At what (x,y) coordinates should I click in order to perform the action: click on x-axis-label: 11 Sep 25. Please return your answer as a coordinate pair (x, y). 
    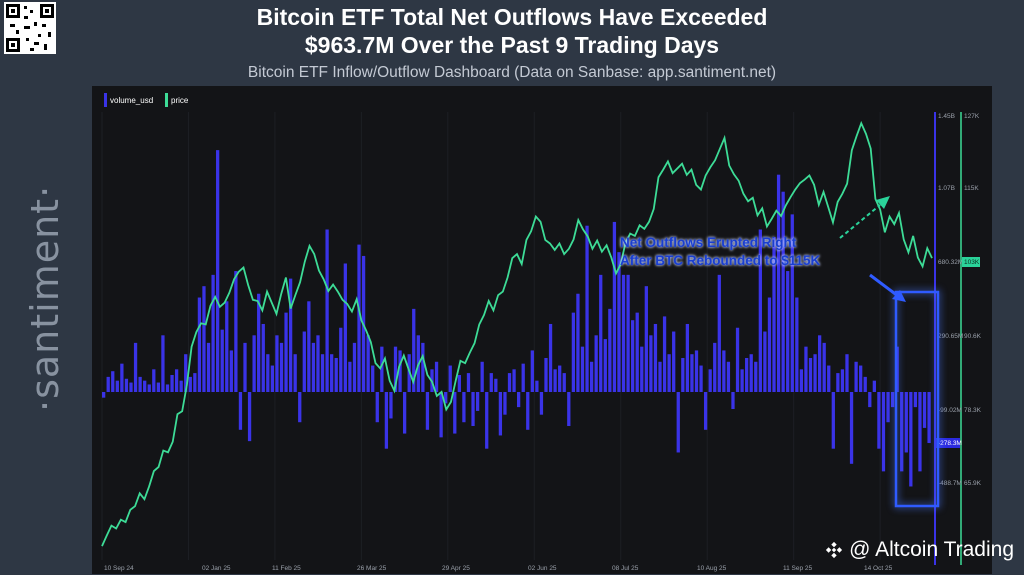
    Looking at the image, I should click on (798, 568).